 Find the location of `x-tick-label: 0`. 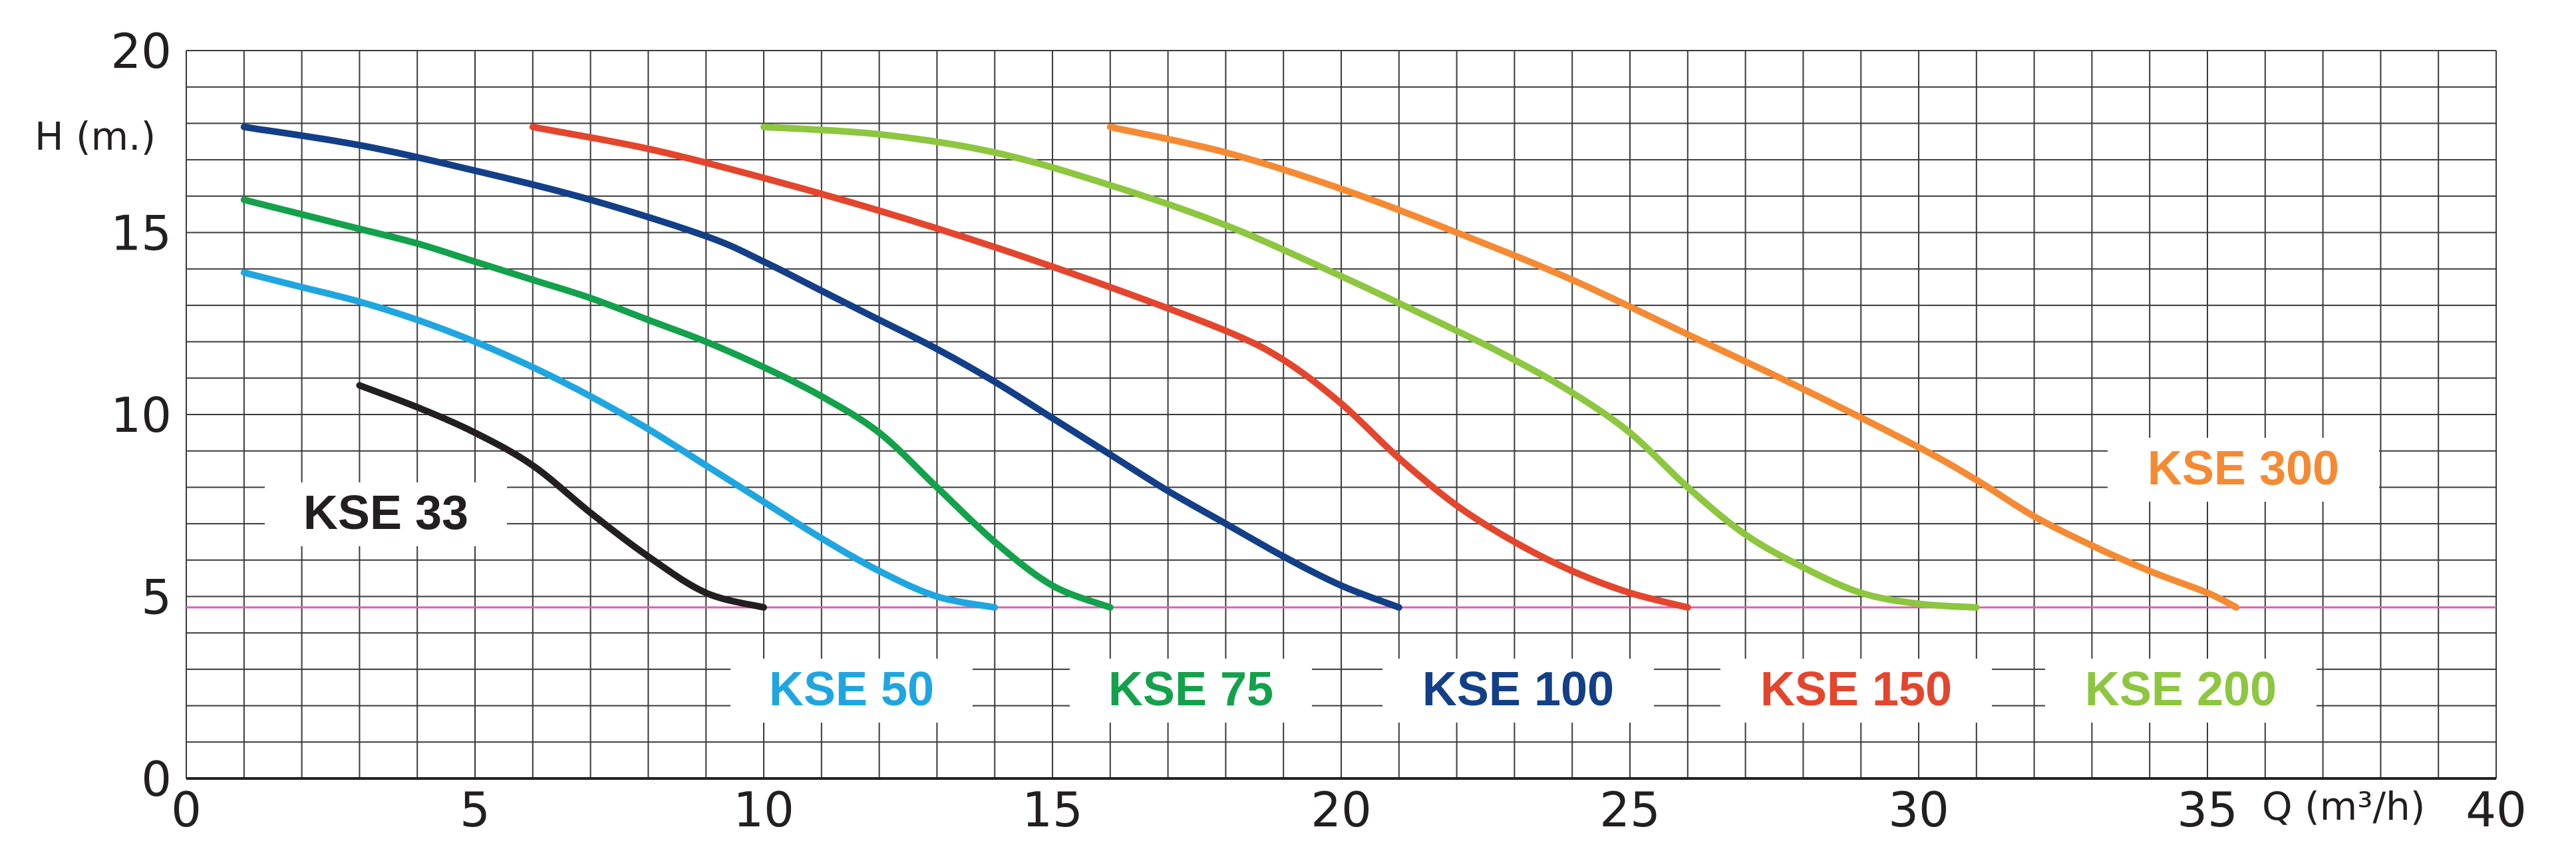

x-tick-label: 0 is located at coordinates (186, 810).